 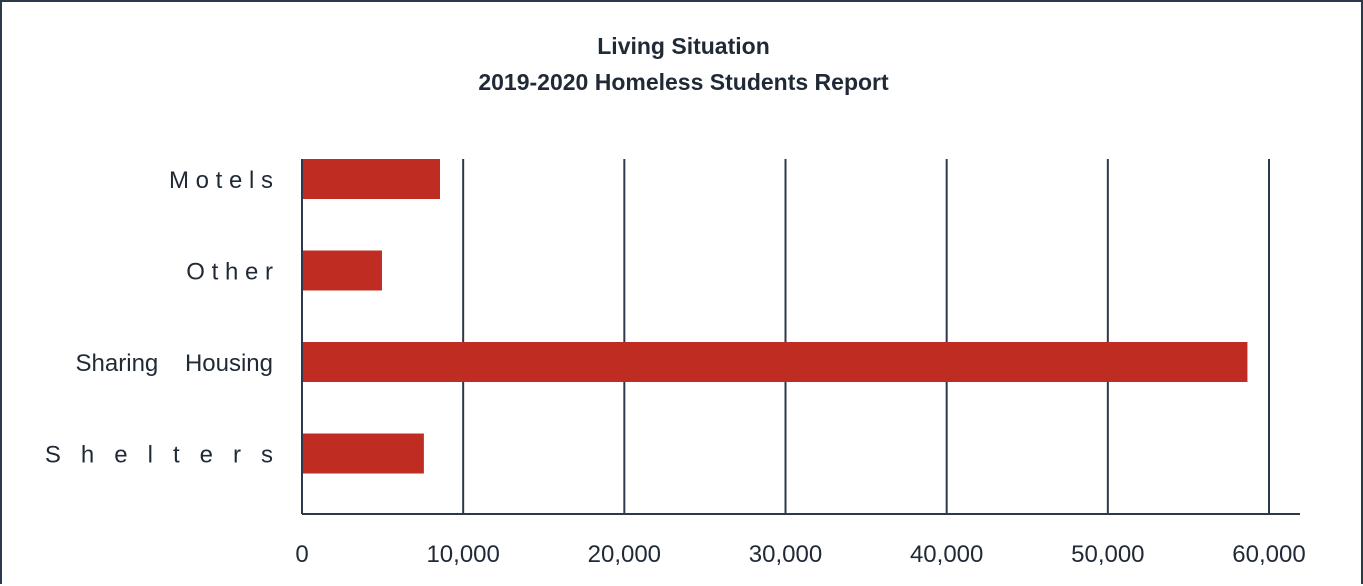 I want to click on x-tick-label: 20,000, so click(x=624, y=554).